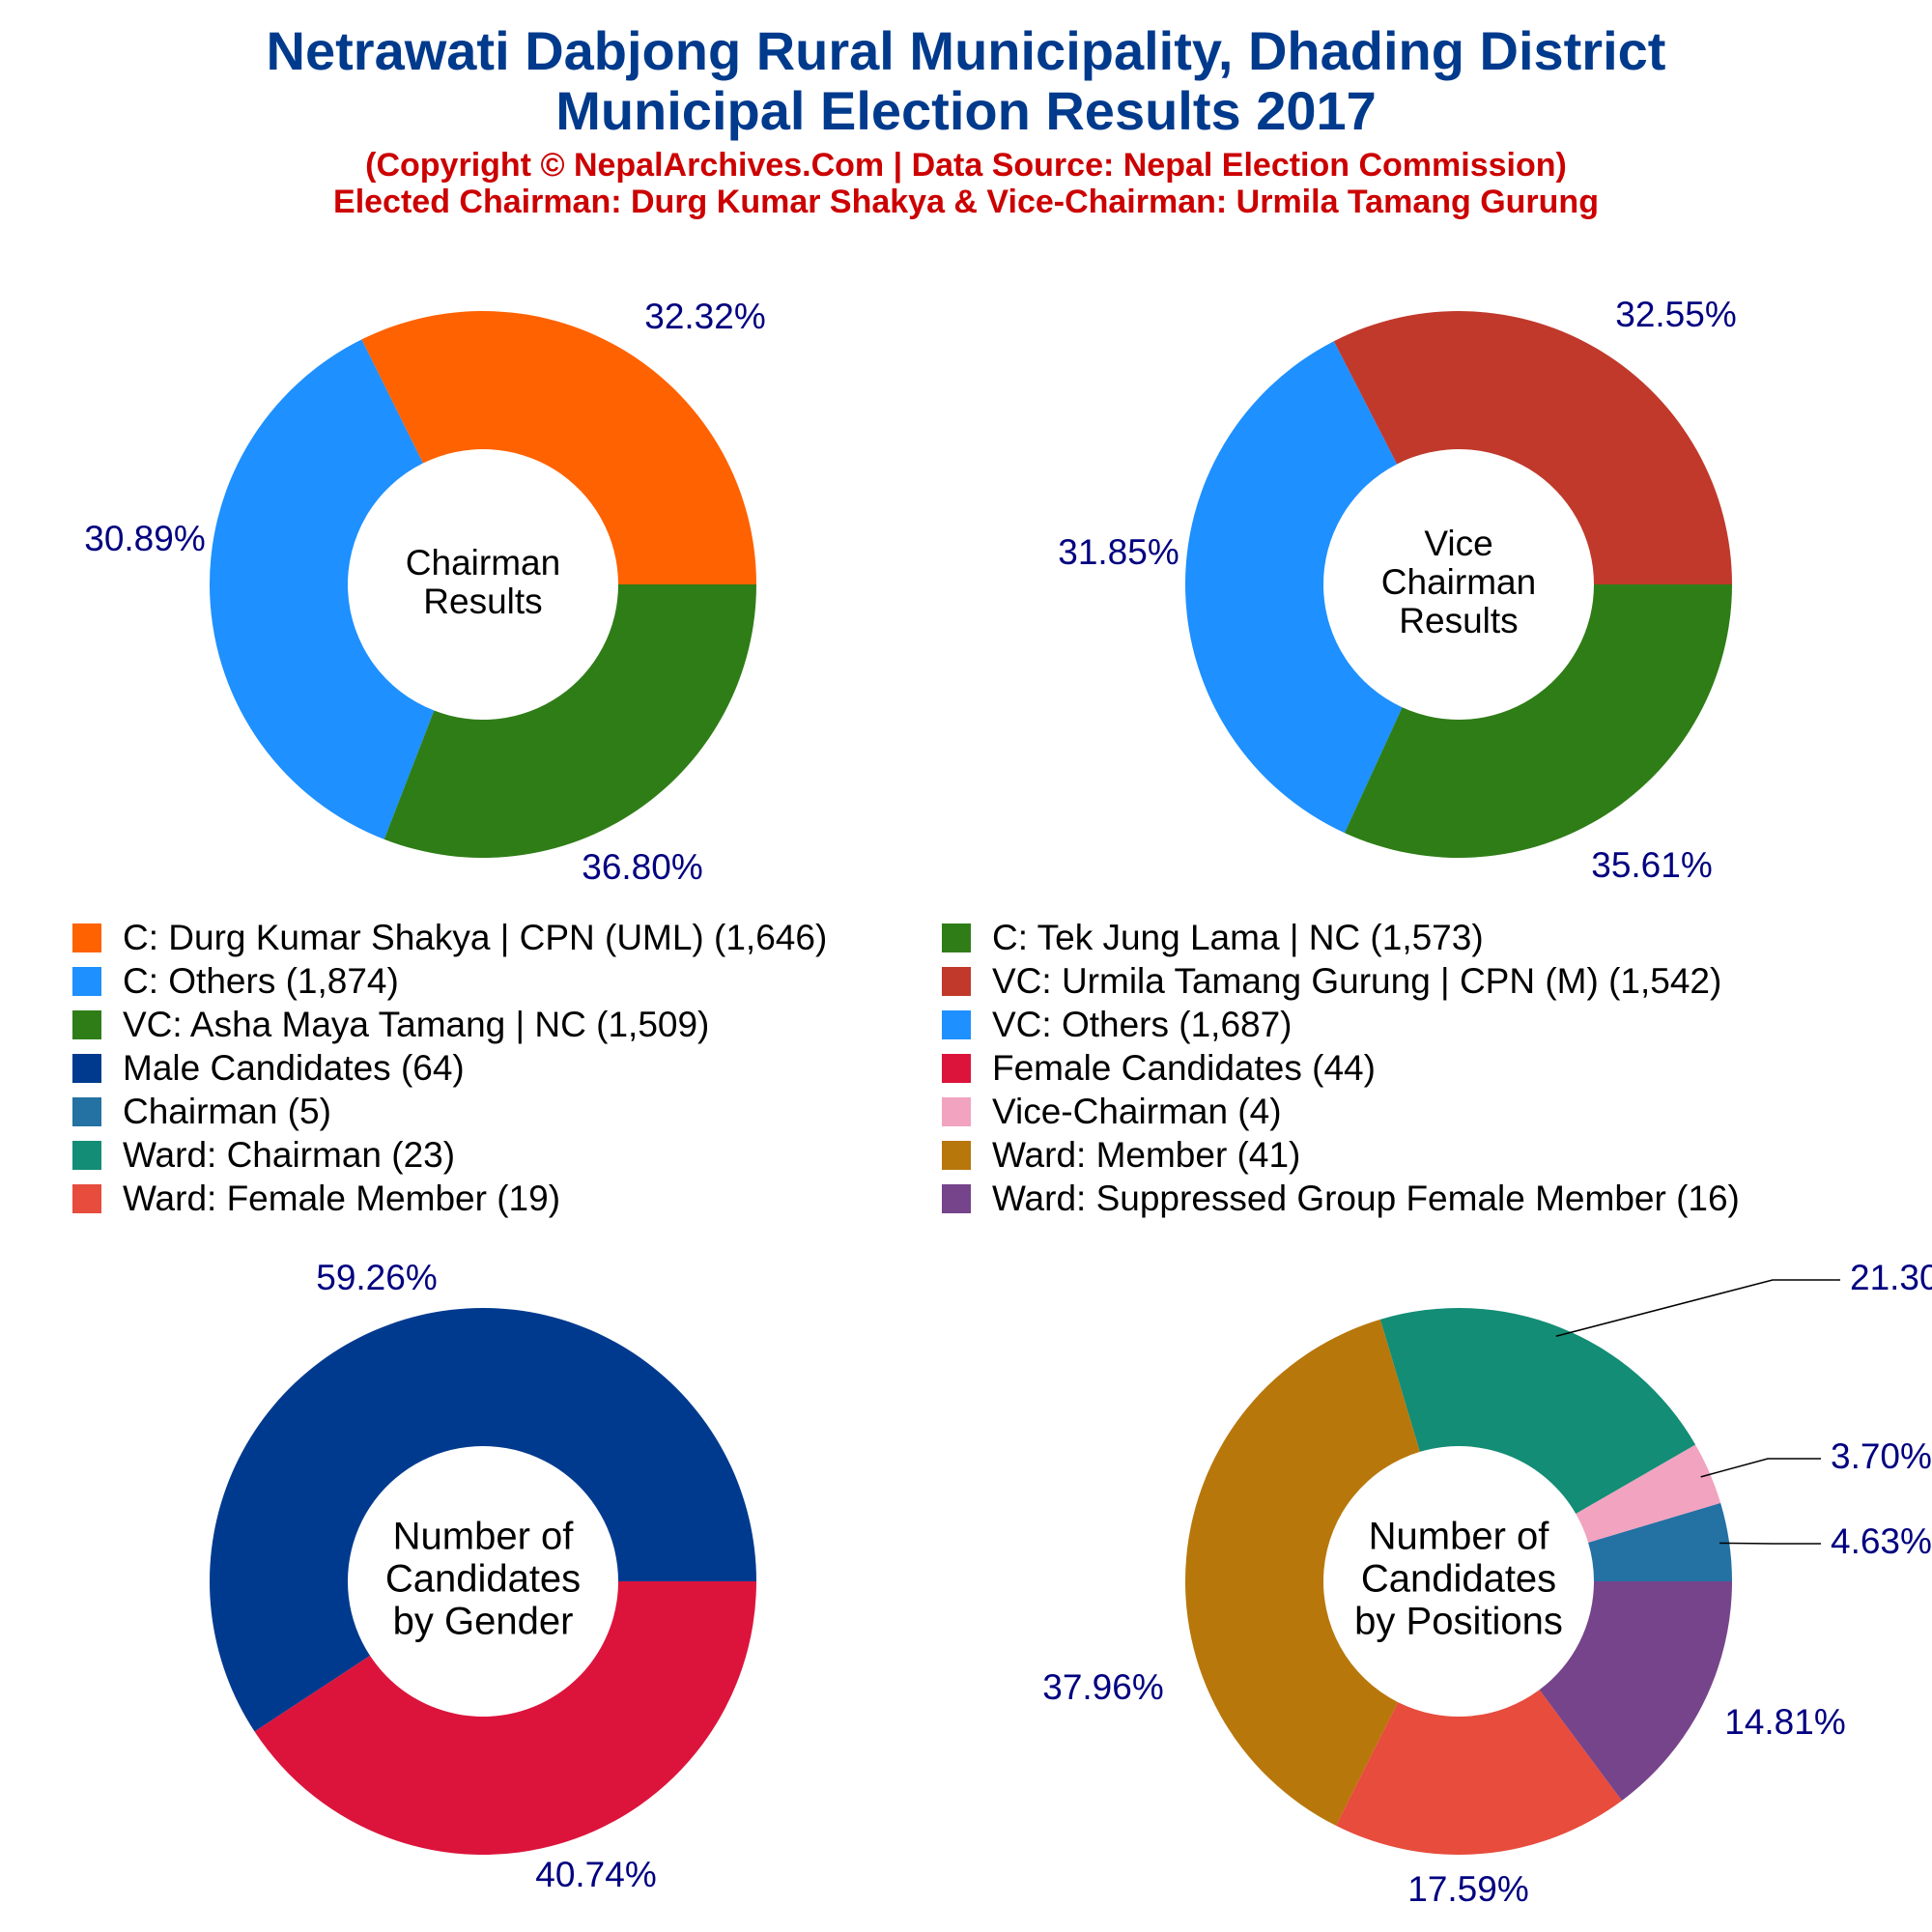 The height and width of the screenshot is (1932, 1932). Describe the element at coordinates (294, 1068) in the screenshot. I see `legend-label: Male Candidates (64)` at that location.